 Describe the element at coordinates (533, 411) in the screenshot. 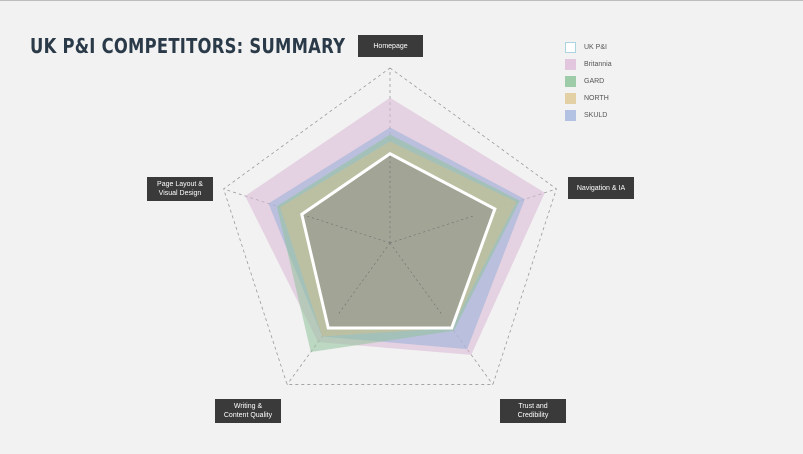

I see `axis-label-trust: Trust and Credibility` at that location.